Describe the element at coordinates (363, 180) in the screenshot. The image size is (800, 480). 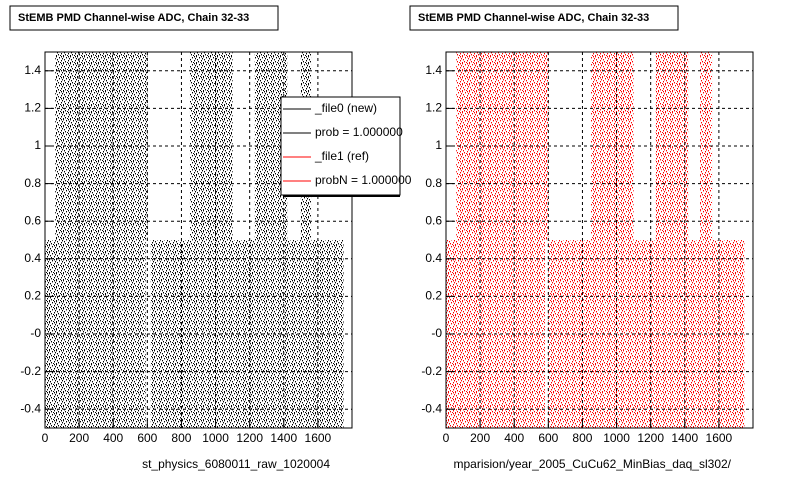
I see `legend-label: probN = 1.000000` at that location.